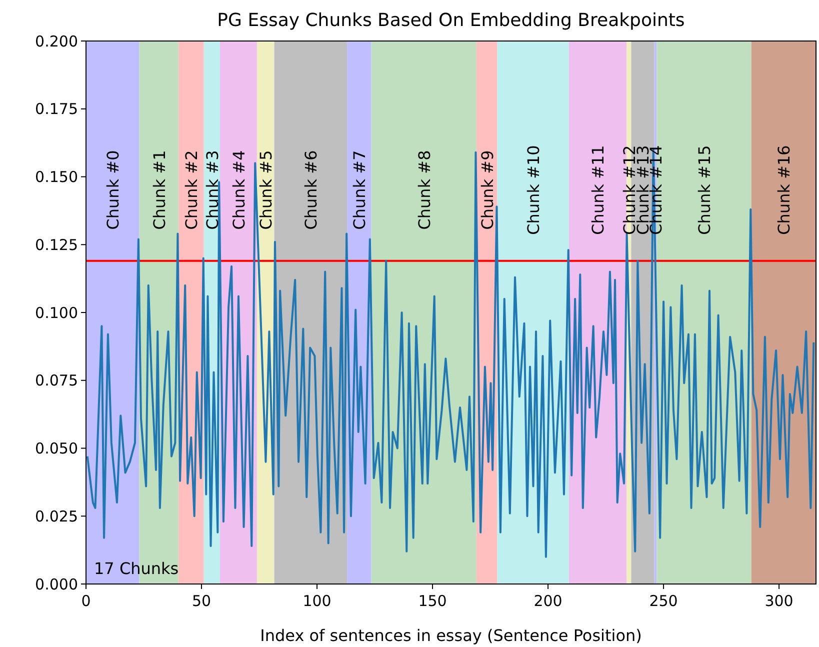 The width and height of the screenshot is (819, 647). What do you see at coordinates (86, 601) in the screenshot?
I see `x-tick-label: 0` at bounding box center [86, 601].